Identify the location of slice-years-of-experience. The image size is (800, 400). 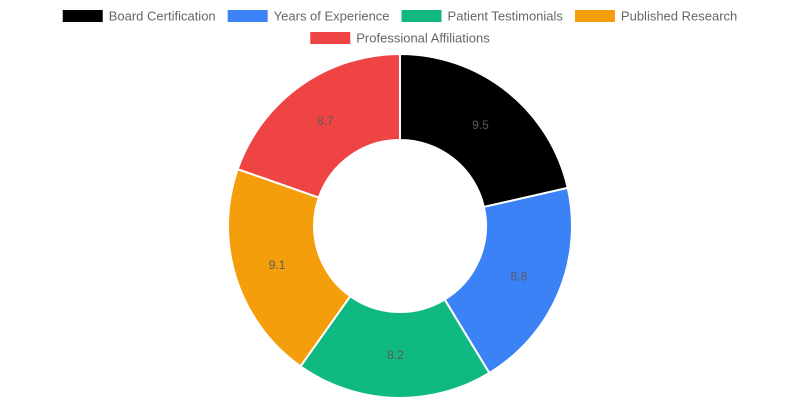
(508, 280).